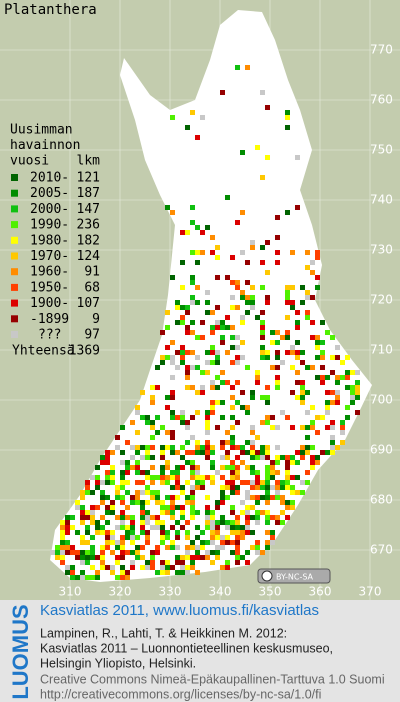 This screenshot has height=702, width=400. I want to click on legend-count: 91, so click(92, 272).